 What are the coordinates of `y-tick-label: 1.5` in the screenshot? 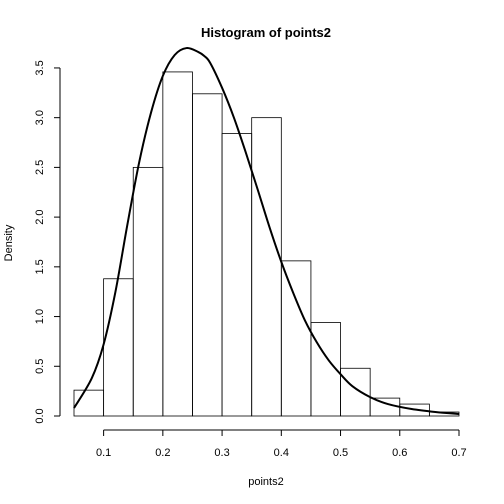 It's located at (40, 266).